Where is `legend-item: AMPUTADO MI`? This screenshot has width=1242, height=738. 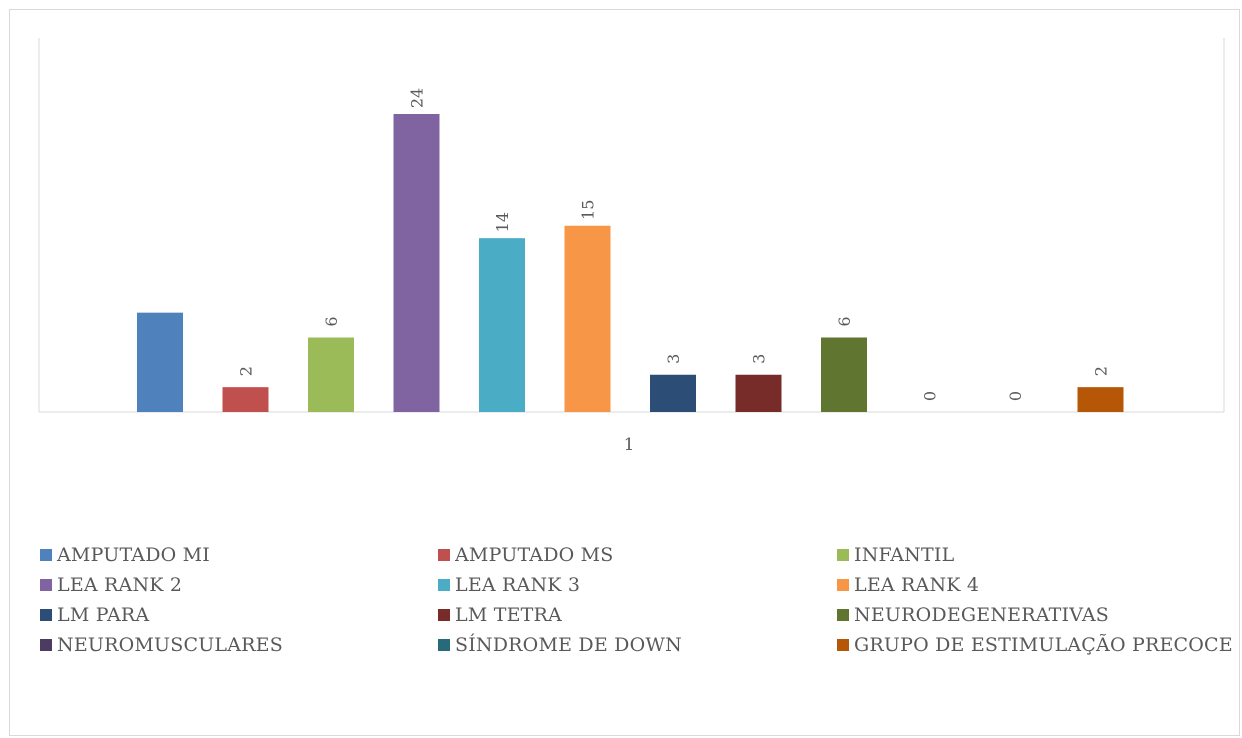
legend-item: AMPUTADO MI is located at coordinates (125, 555).